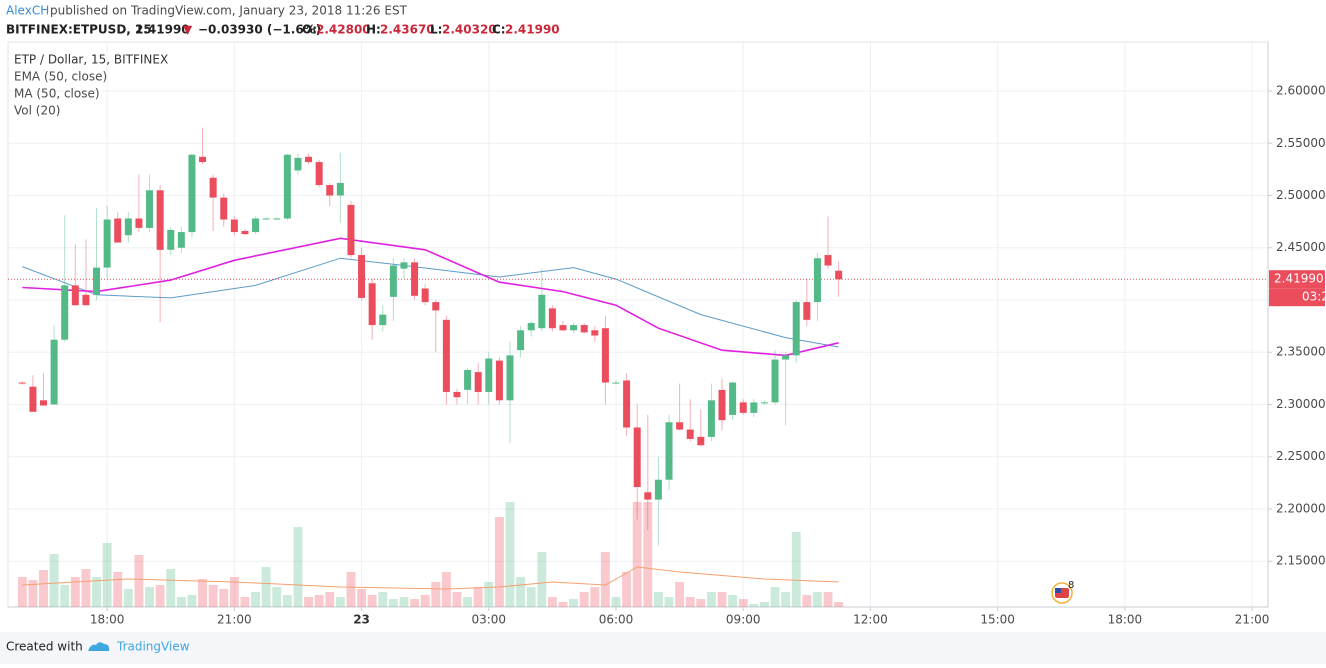  I want to click on c-label: C:, so click(499, 30).